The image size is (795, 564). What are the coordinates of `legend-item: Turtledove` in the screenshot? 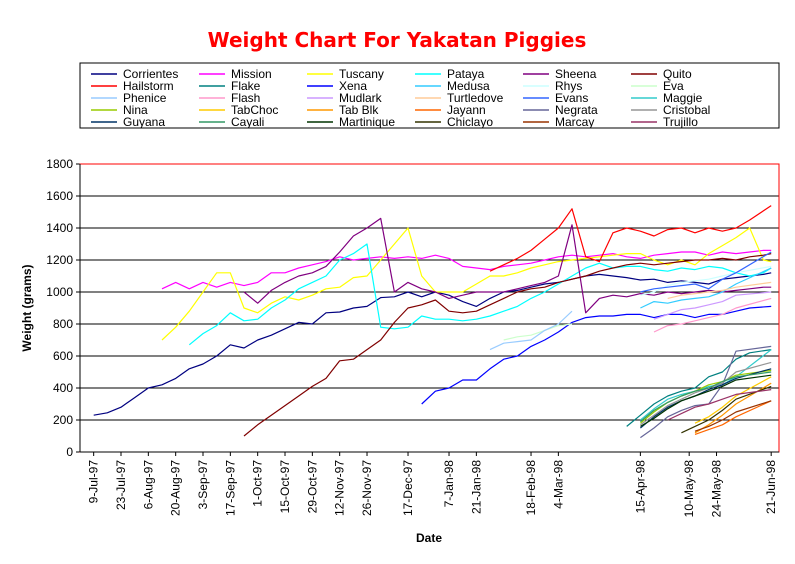 It's located at (459, 98).